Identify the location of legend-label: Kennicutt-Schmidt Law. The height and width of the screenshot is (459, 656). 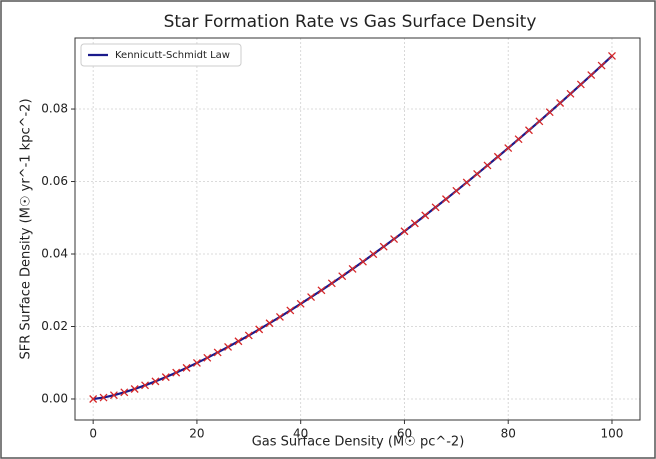
(172, 55).